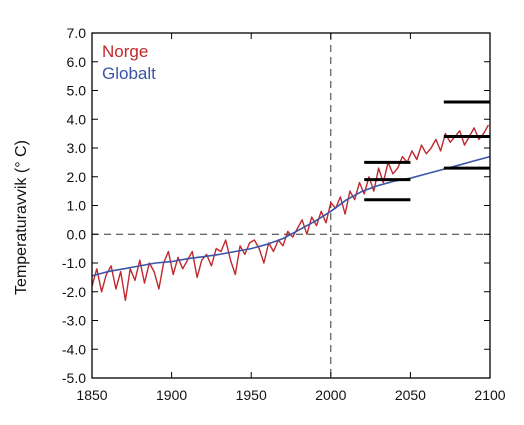 Image resolution: width=524 pixels, height=425 pixels. I want to click on x-tick-label: 1850, so click(91, 395).